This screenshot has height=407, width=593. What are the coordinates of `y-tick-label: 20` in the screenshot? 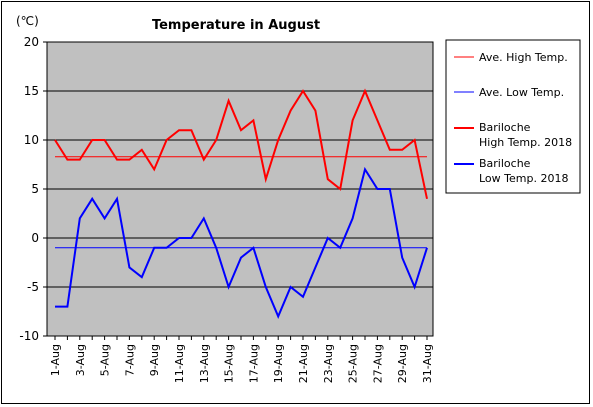 It's located at (31, 42).